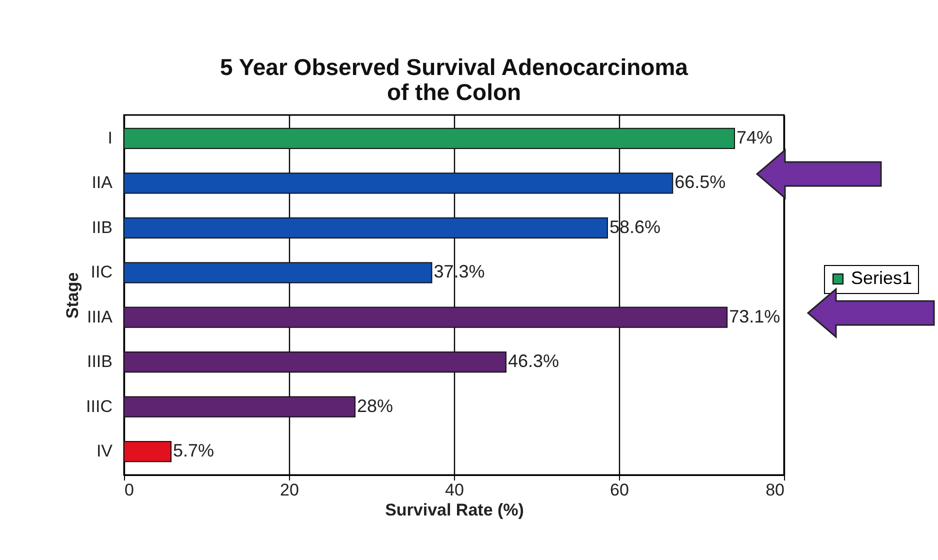  What do you see at coordinates (101, 272) in the screenshot?
I see `y-tick-label: IIC` at bounding box center [101, 272].